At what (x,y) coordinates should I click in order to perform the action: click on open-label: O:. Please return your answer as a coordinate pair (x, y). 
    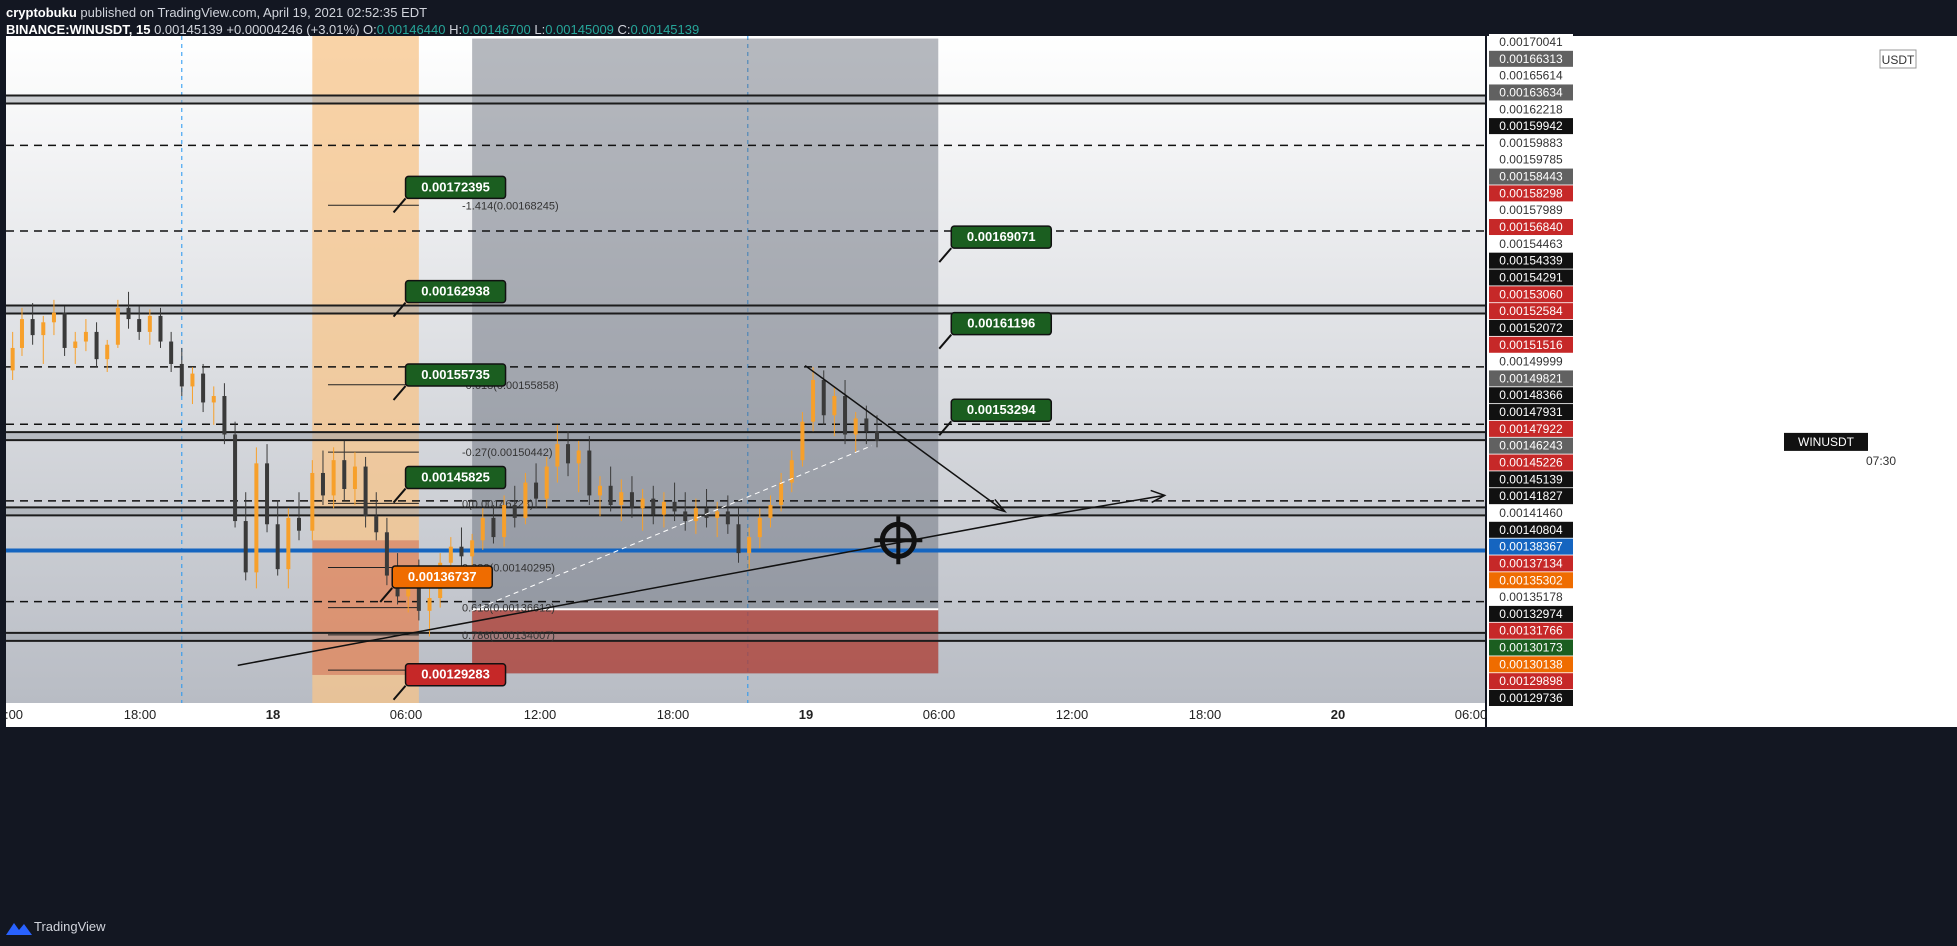
    Looking at the image, I should click on (370, 29).